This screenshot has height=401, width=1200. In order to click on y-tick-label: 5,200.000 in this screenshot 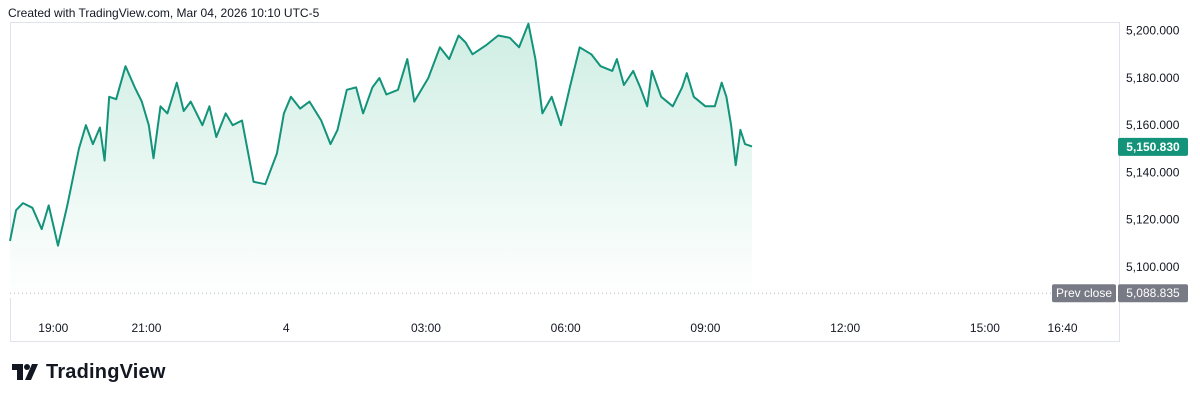, I will do `click(1153, 31)`.